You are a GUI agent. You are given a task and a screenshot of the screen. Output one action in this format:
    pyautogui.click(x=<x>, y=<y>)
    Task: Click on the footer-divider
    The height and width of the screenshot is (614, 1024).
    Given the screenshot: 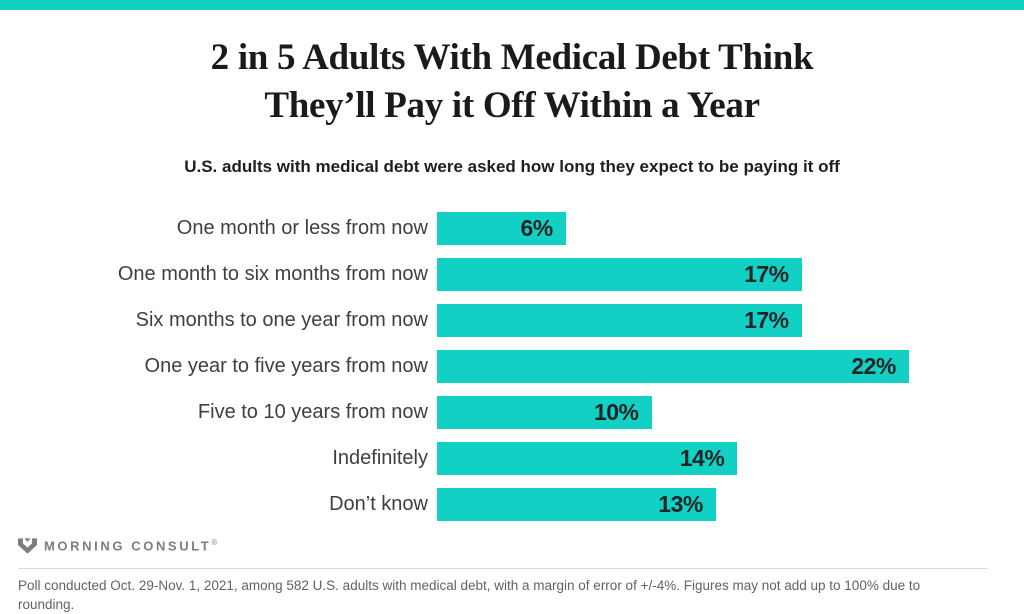 What is the action you would take?
    pyautogui.click(x=503, y=568)
    